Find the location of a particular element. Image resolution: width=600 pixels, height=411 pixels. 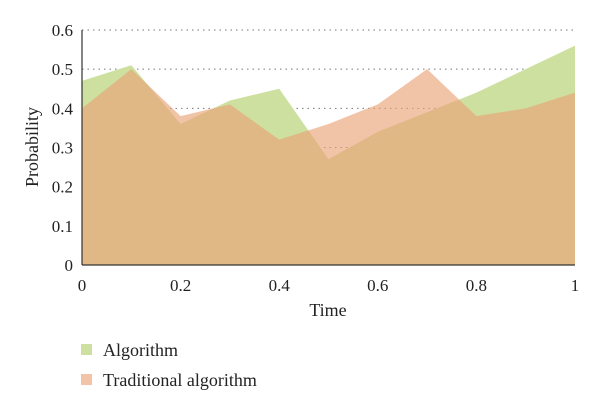

legend-label-algorithm: Algorithm is located at coordinates (140, 350).